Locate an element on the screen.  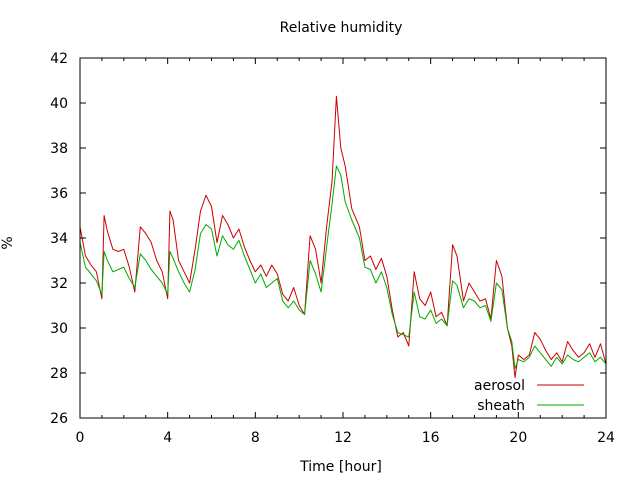
legend-label-sheath: sheath is located at coordinates (501, 406).